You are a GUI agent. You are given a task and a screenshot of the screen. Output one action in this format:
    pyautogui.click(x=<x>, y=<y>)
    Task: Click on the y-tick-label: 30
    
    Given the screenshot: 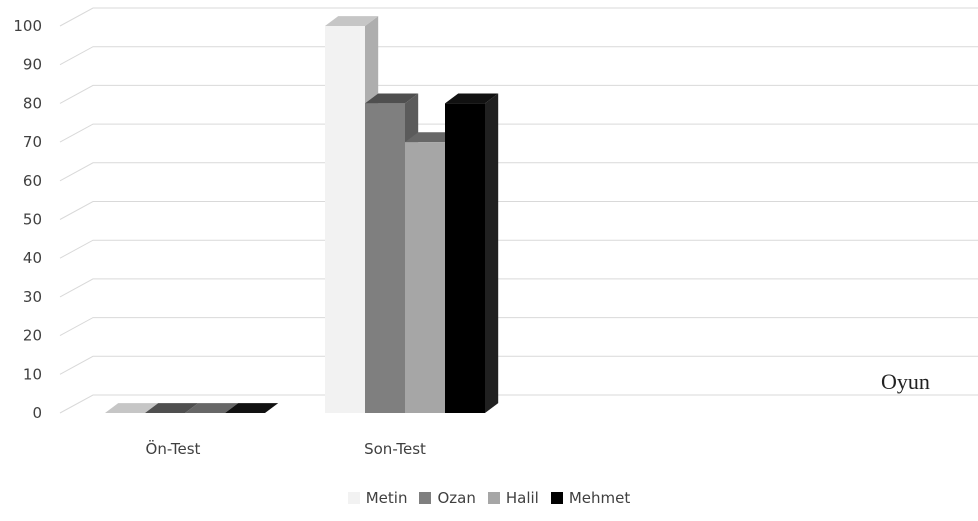 What is the action you would take?
    pyautogui.click(x=32, y=297)
    